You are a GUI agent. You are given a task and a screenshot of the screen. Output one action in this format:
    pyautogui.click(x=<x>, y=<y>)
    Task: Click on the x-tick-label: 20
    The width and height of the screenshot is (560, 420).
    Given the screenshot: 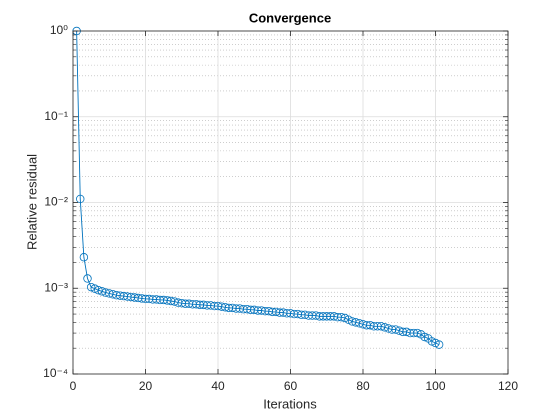 What is the action you would take?
    pyautogui.click(x=146, y=386)
    